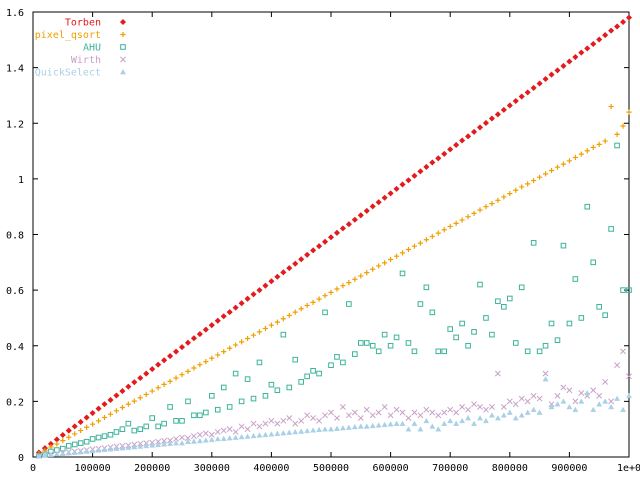  What do you see at coordinates (271, 468) in the screenshot?
I see `x-tick-label: 400000` at bounding box center [271, 468].